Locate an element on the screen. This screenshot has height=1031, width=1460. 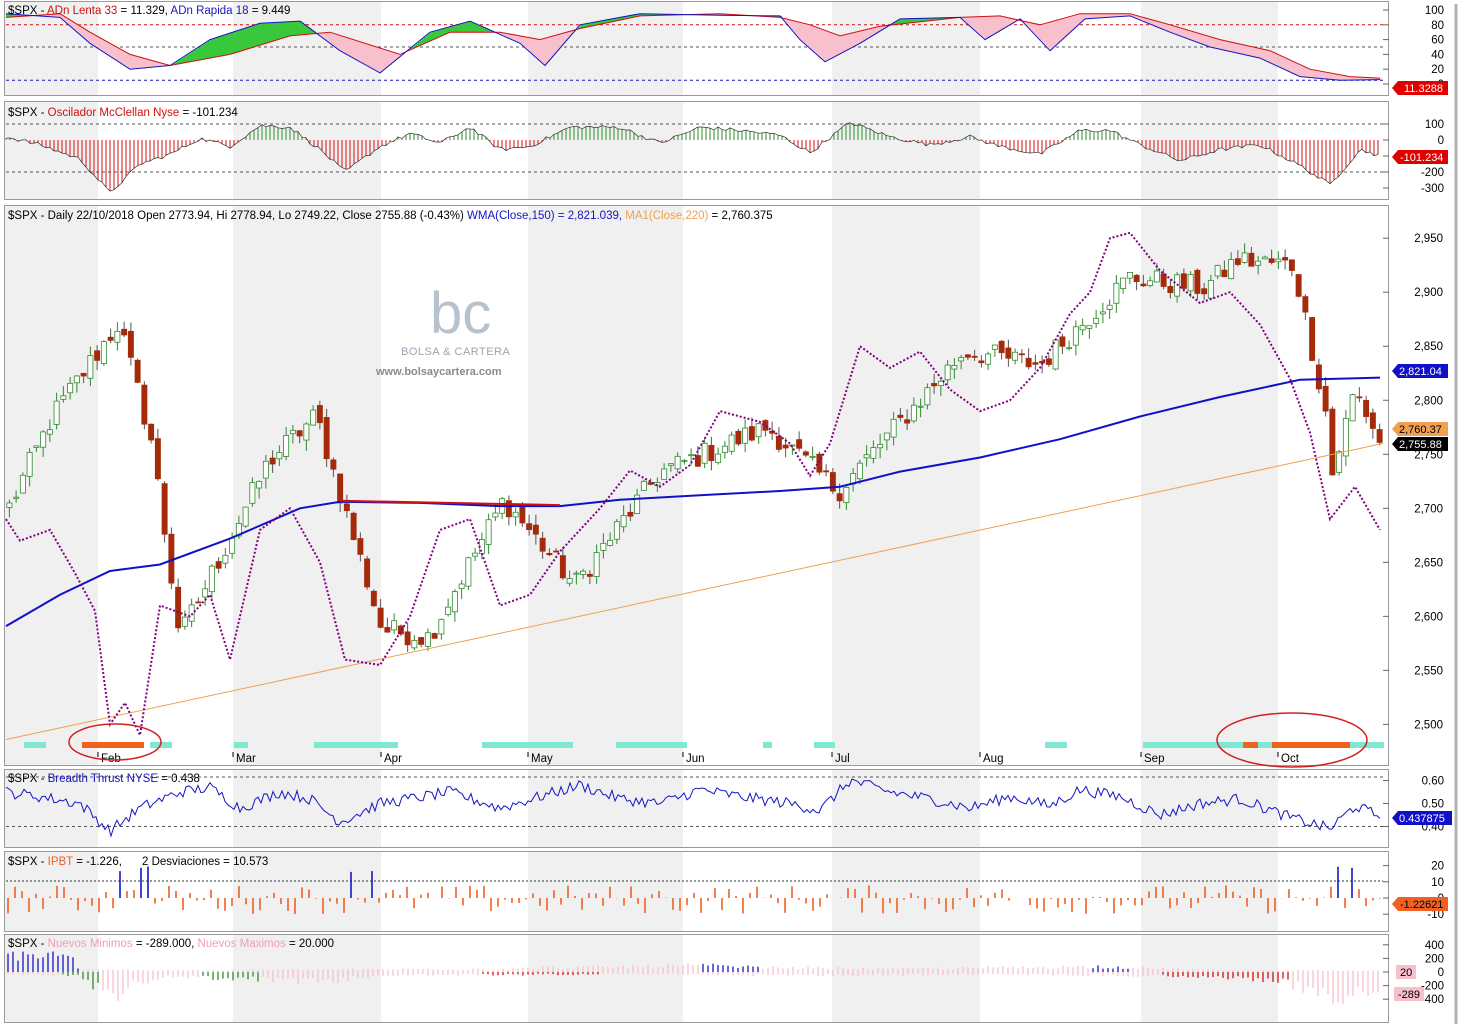
price-tick-label: 2,500 is located at coordinates (1428, 725).